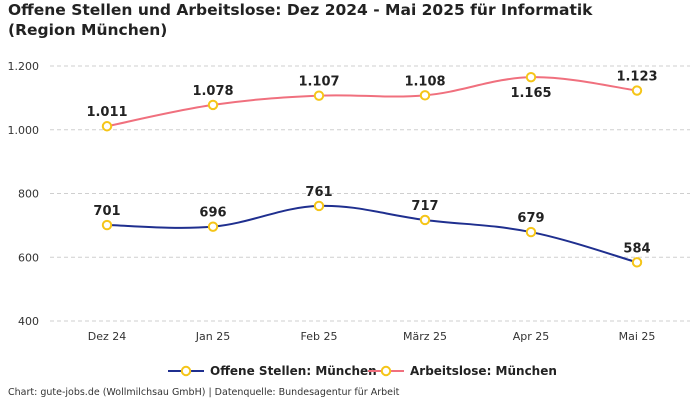  I want to click on data-label: 1.165, so click(530, 93).